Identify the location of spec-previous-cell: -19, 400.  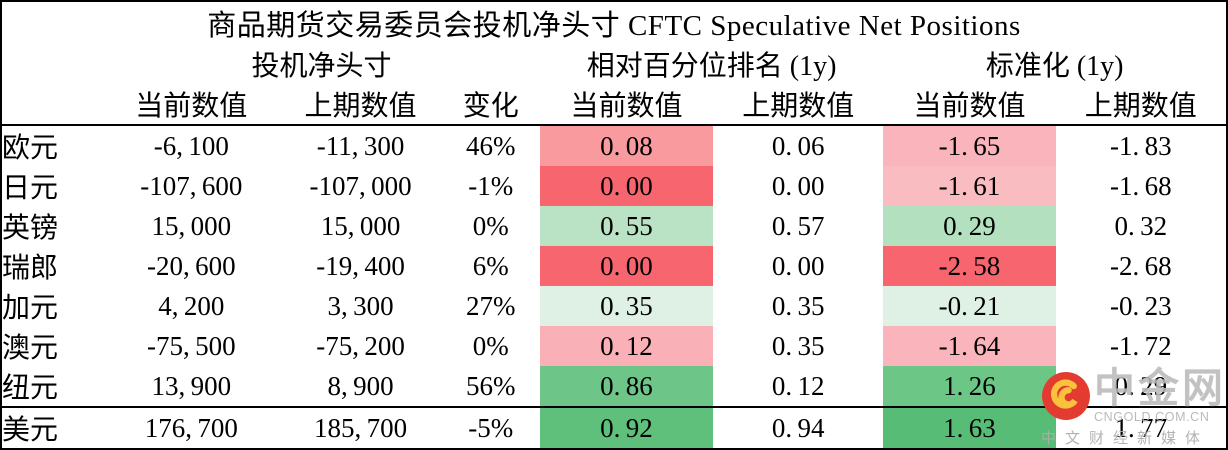
(360, 265).